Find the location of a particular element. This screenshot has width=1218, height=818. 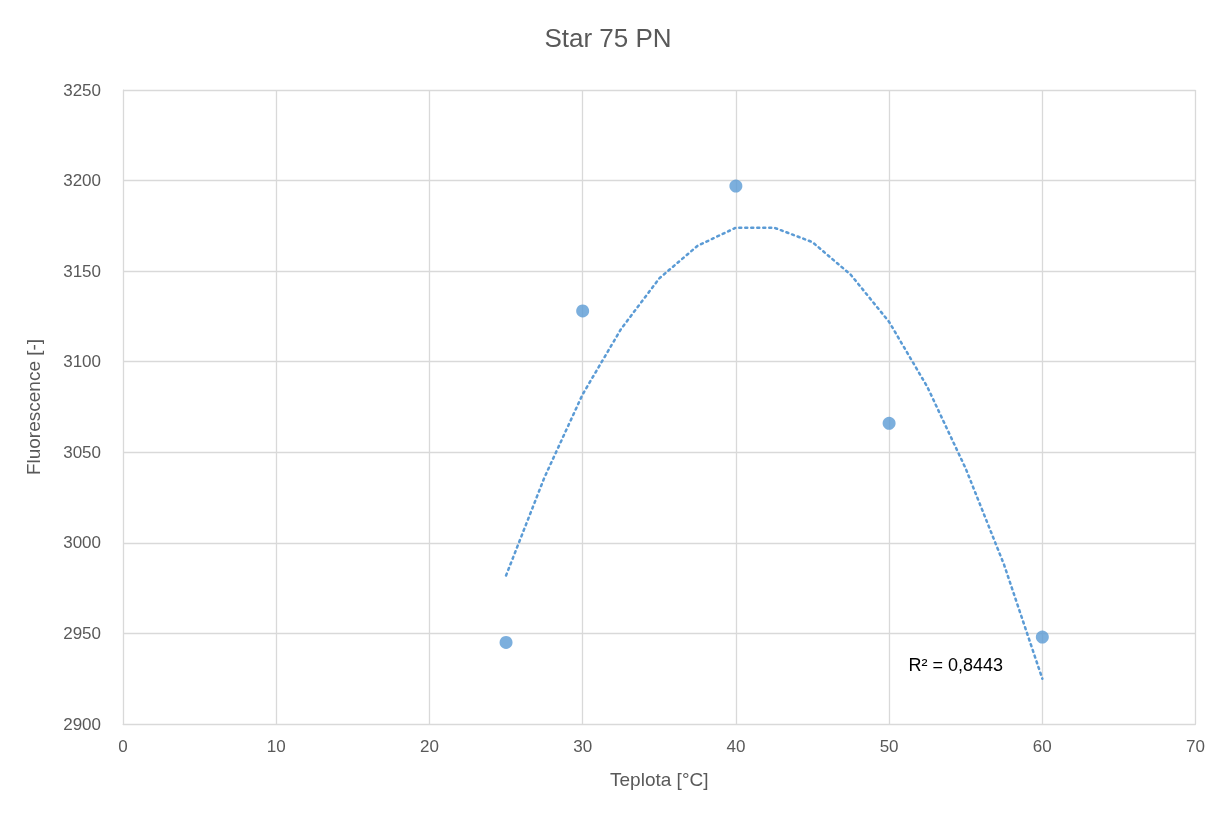

chart-title: Star 75 PN is located at coordinates (608, 38).